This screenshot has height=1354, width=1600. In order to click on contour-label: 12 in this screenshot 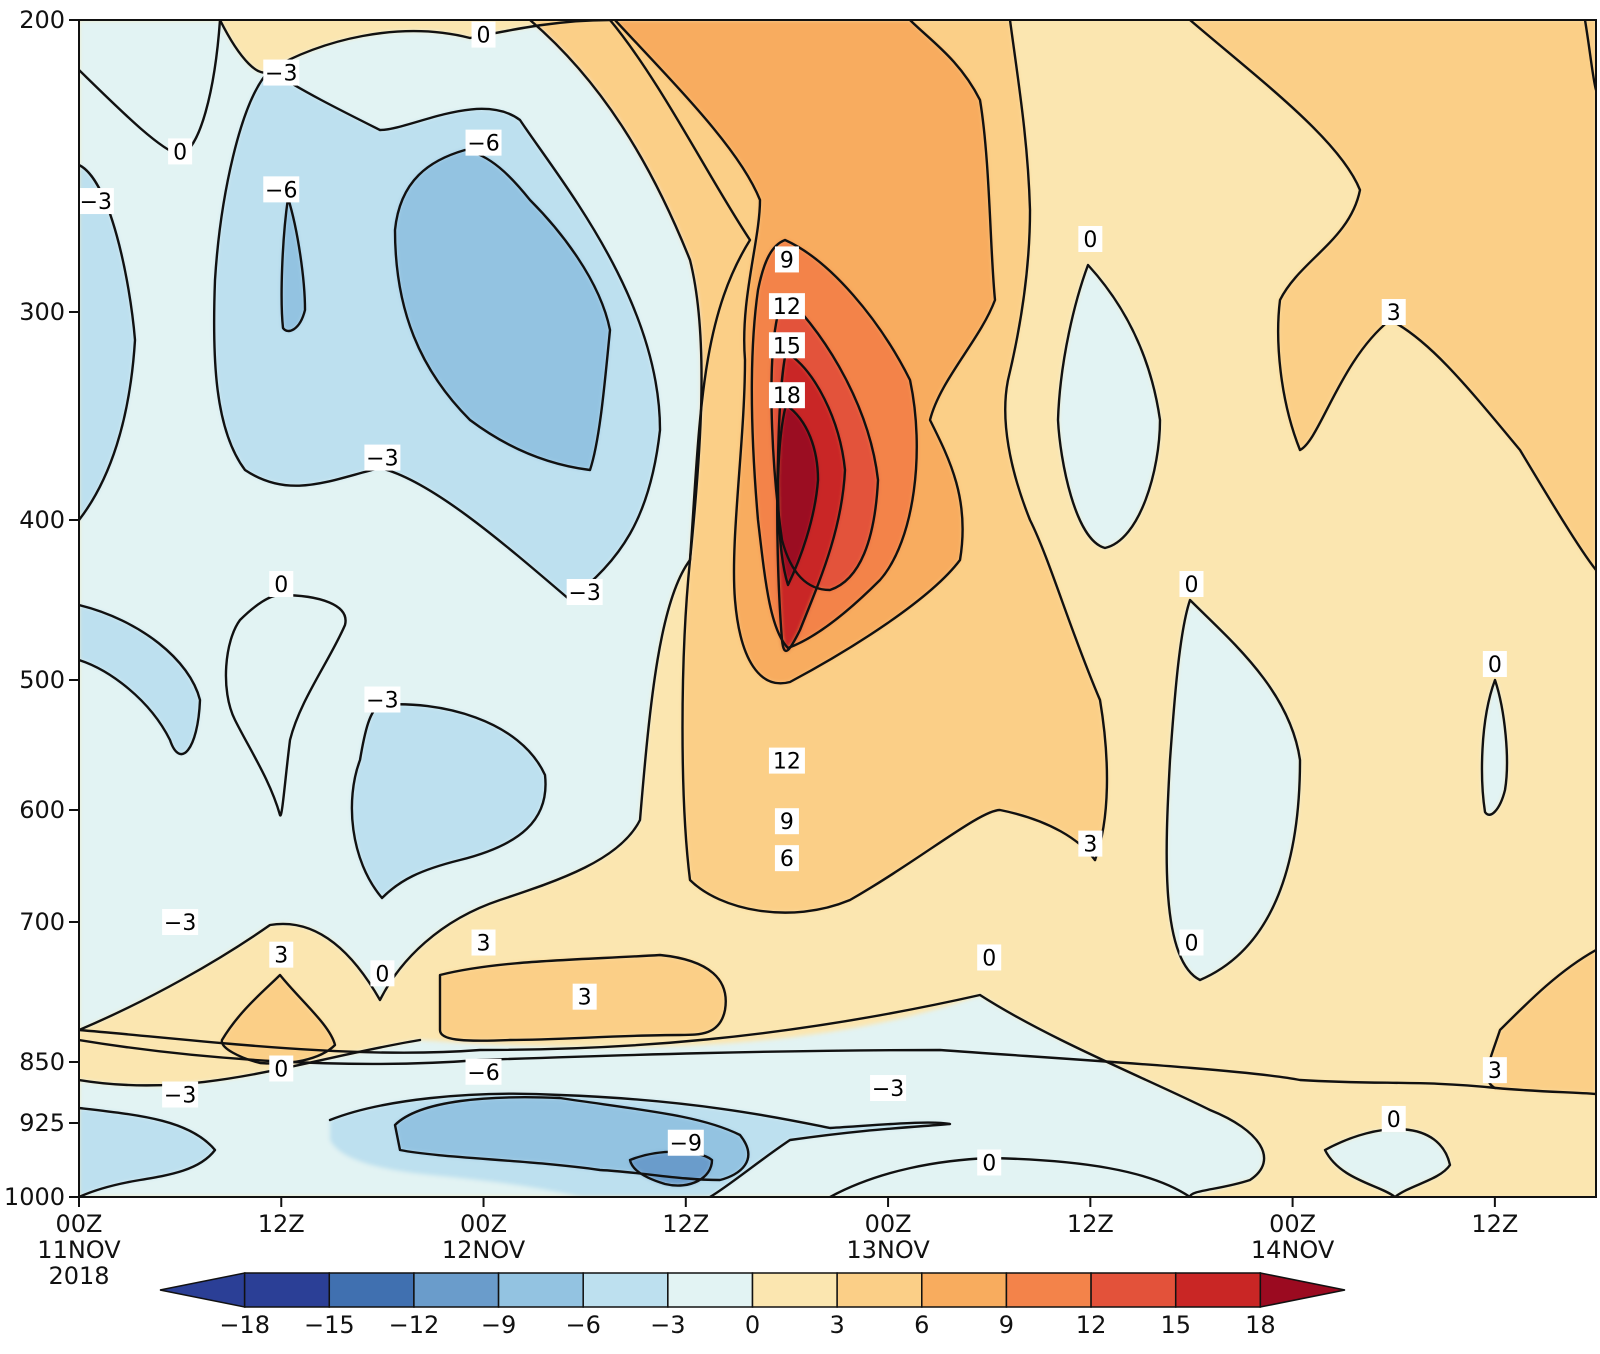, I will do `click(787, 307)`.